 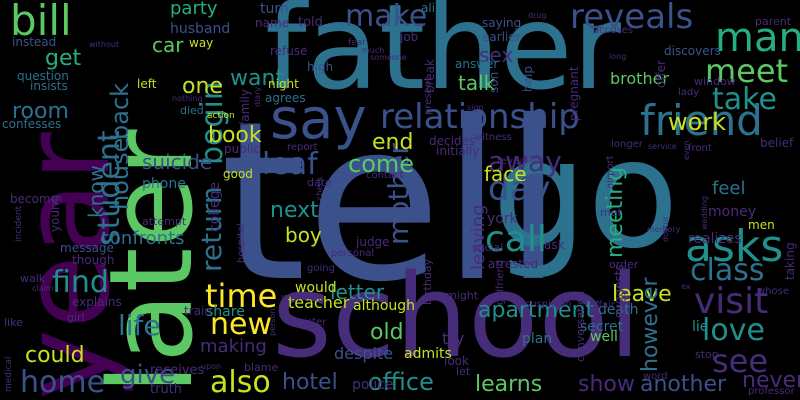 What do you see at coordinates (428, 95) in the screenshot?
I see `word-present: present` at bounding box center [428, 95].